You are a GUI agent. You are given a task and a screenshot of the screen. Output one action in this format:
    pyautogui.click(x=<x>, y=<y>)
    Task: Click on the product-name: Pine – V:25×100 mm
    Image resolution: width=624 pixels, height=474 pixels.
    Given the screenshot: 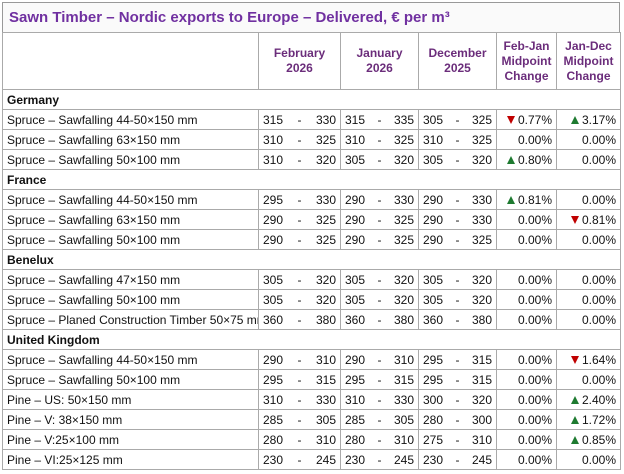 What is the action you would take?
    pyautogui.click(x=130, y=439)
    